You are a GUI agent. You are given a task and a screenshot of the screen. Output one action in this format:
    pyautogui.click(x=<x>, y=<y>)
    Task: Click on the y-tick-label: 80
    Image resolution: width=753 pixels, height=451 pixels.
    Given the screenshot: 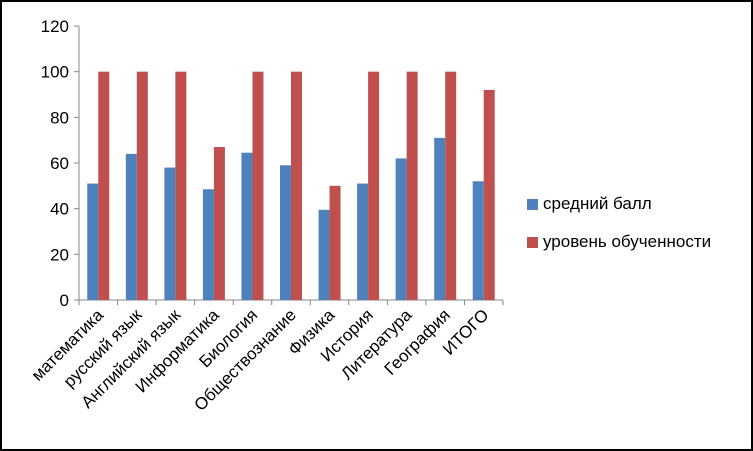 What is the action you would take?
    pyautogui.click(x=59, y=117)
    